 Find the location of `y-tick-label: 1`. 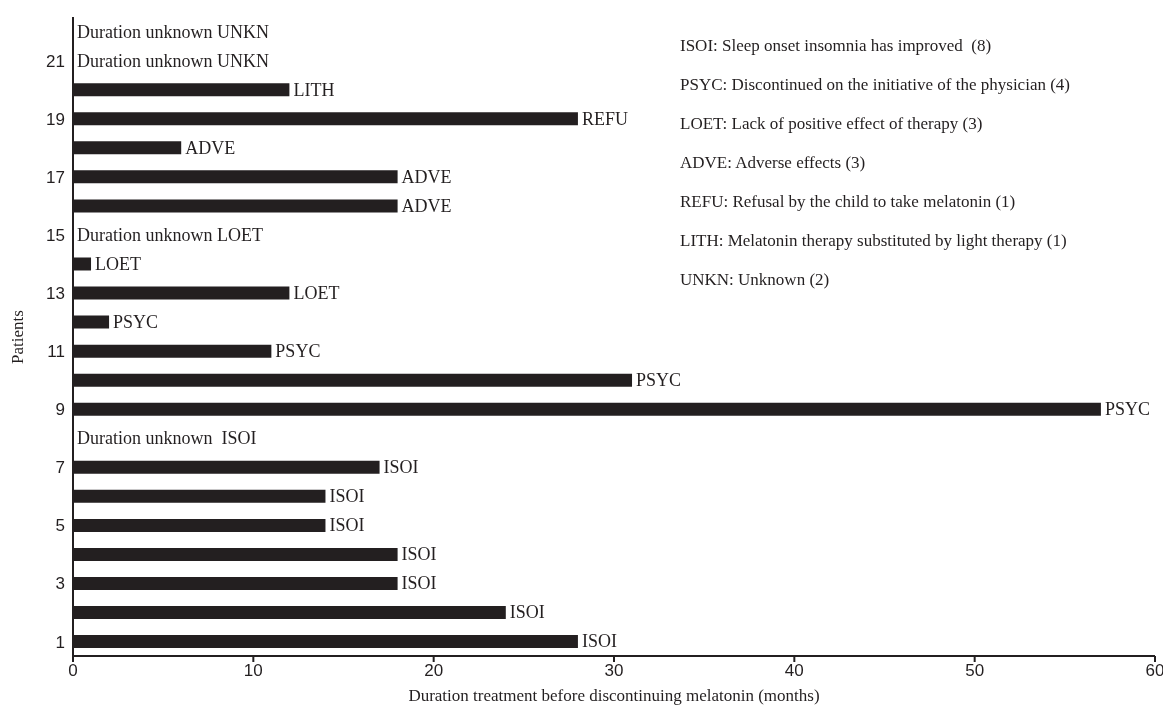

y-tick-label: 1 is located at coordinates (60, 642).